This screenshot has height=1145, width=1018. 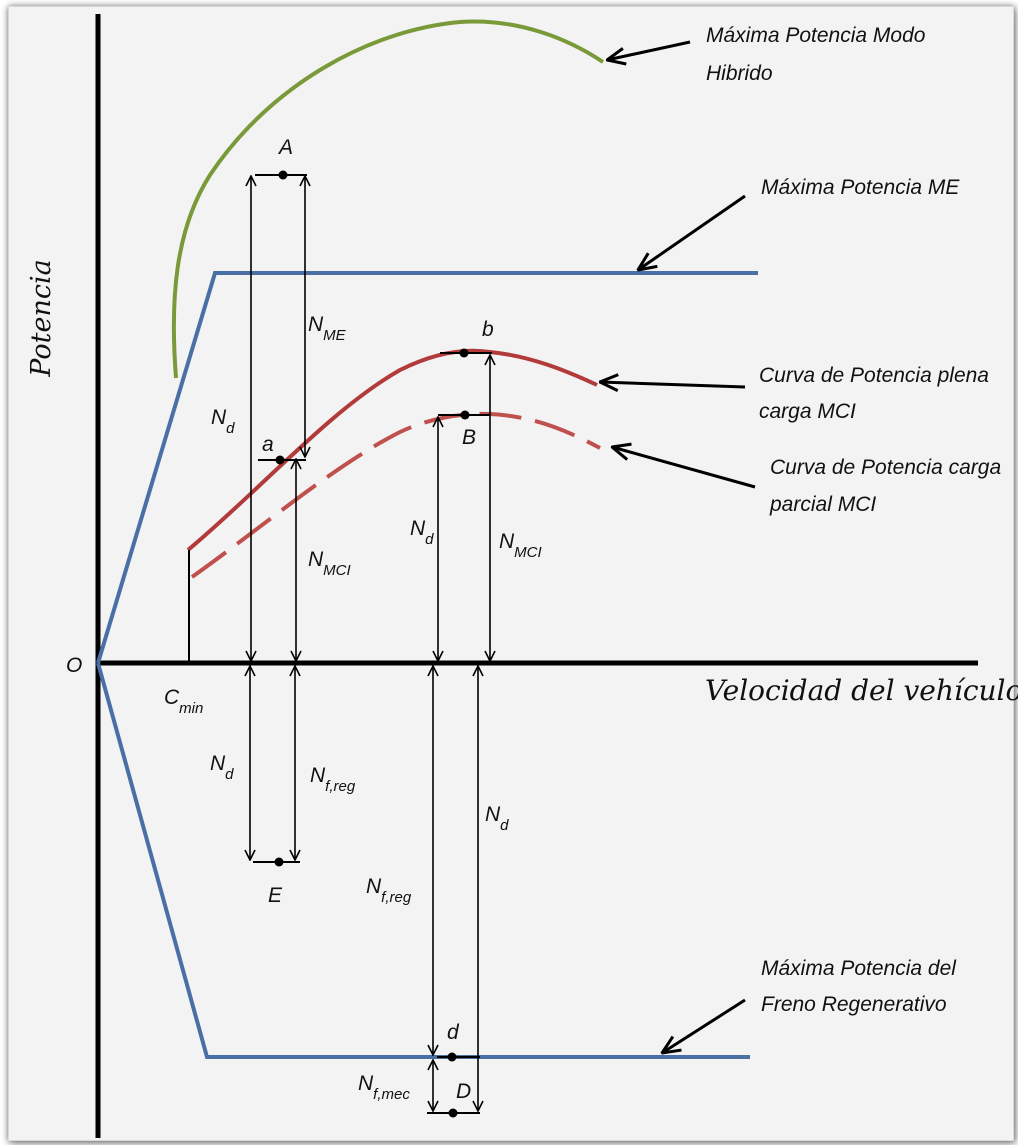 What do you see at coordinates (222, 767) in the screenshot?
I see `nd-label-lower-left: Nd` at bounding box center [222, 767].